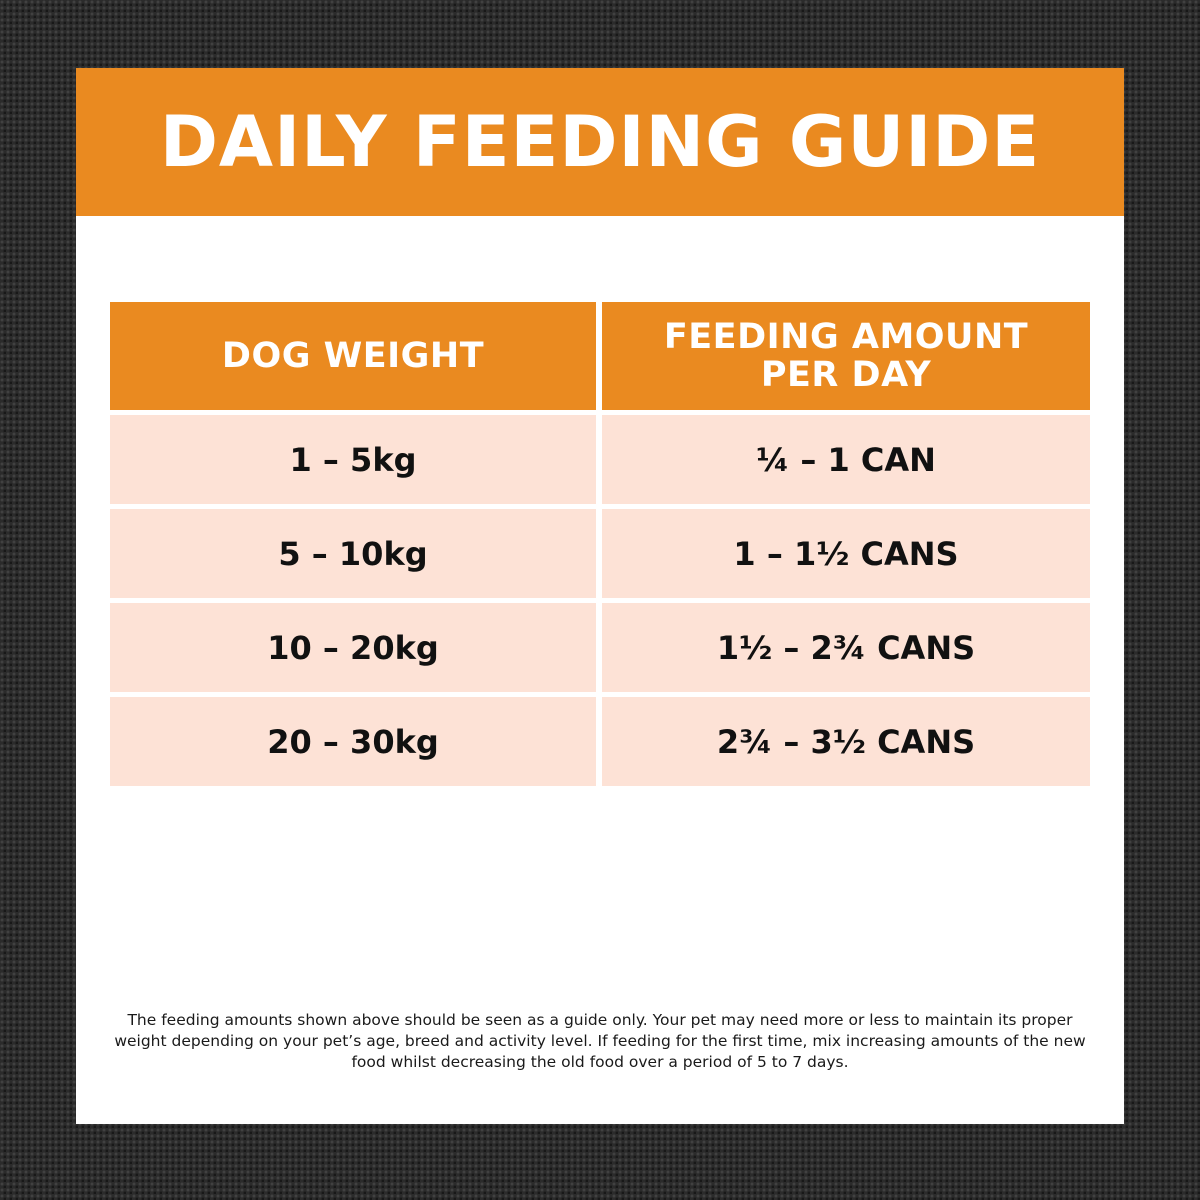 The image size is (1200, 1200). What do you see at coordinates (600, 647) in the screenshot?
I see `table-row: 10 – 20kg 1½ – 2¾ CANS` at bounding box center [600, 647].